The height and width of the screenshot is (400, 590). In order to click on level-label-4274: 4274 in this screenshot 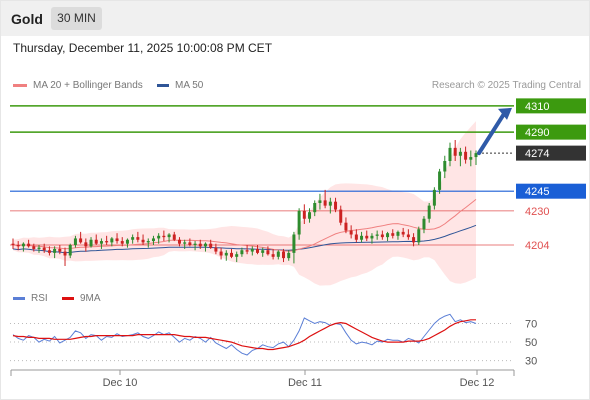, I will do `click(537, 154)`.